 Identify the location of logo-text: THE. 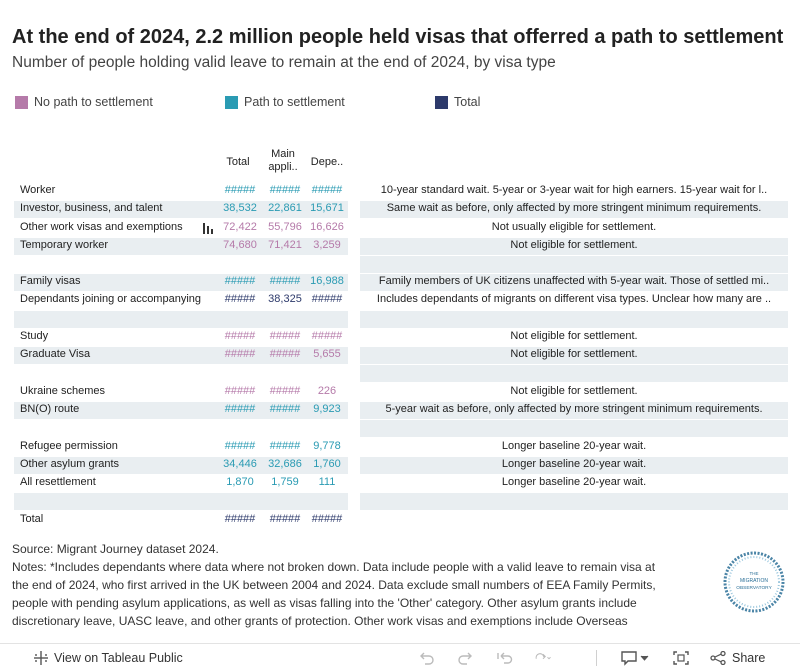
(754, 573).